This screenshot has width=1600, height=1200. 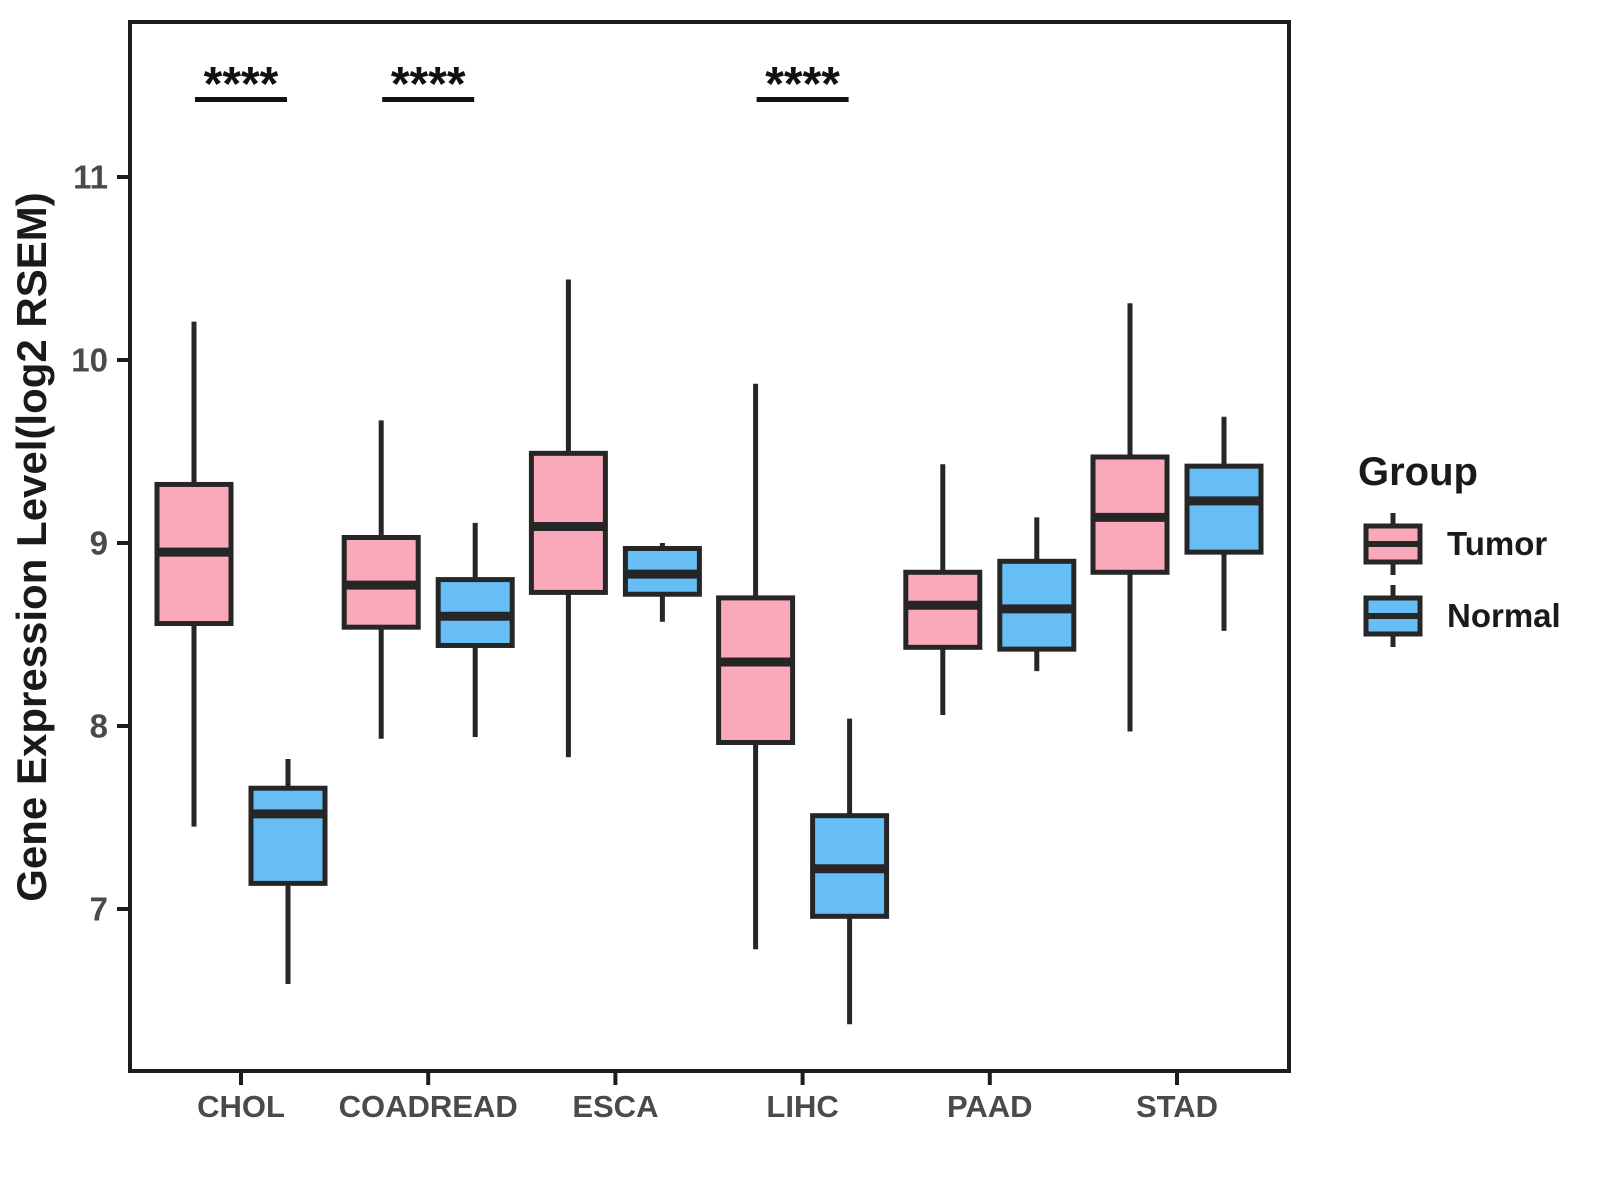 What do you see at coordinates (99, 909) in the screenshot?
I see `y-tick-label: 7` at bounding box center [99, 909].